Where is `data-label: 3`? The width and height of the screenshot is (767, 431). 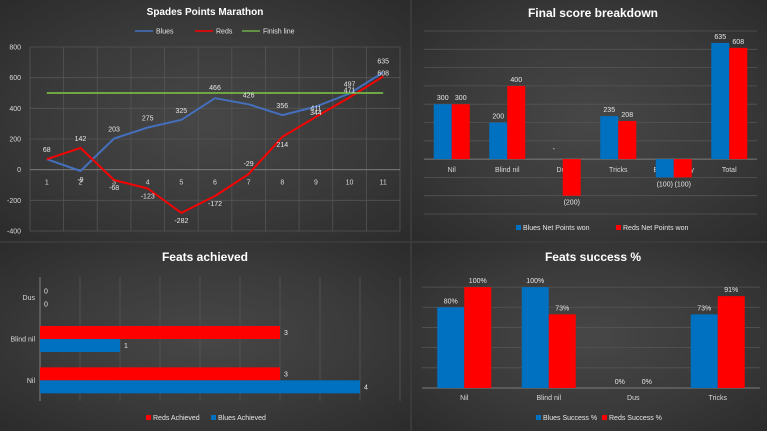
data-label: 3 is located at coordinates (286, 374).